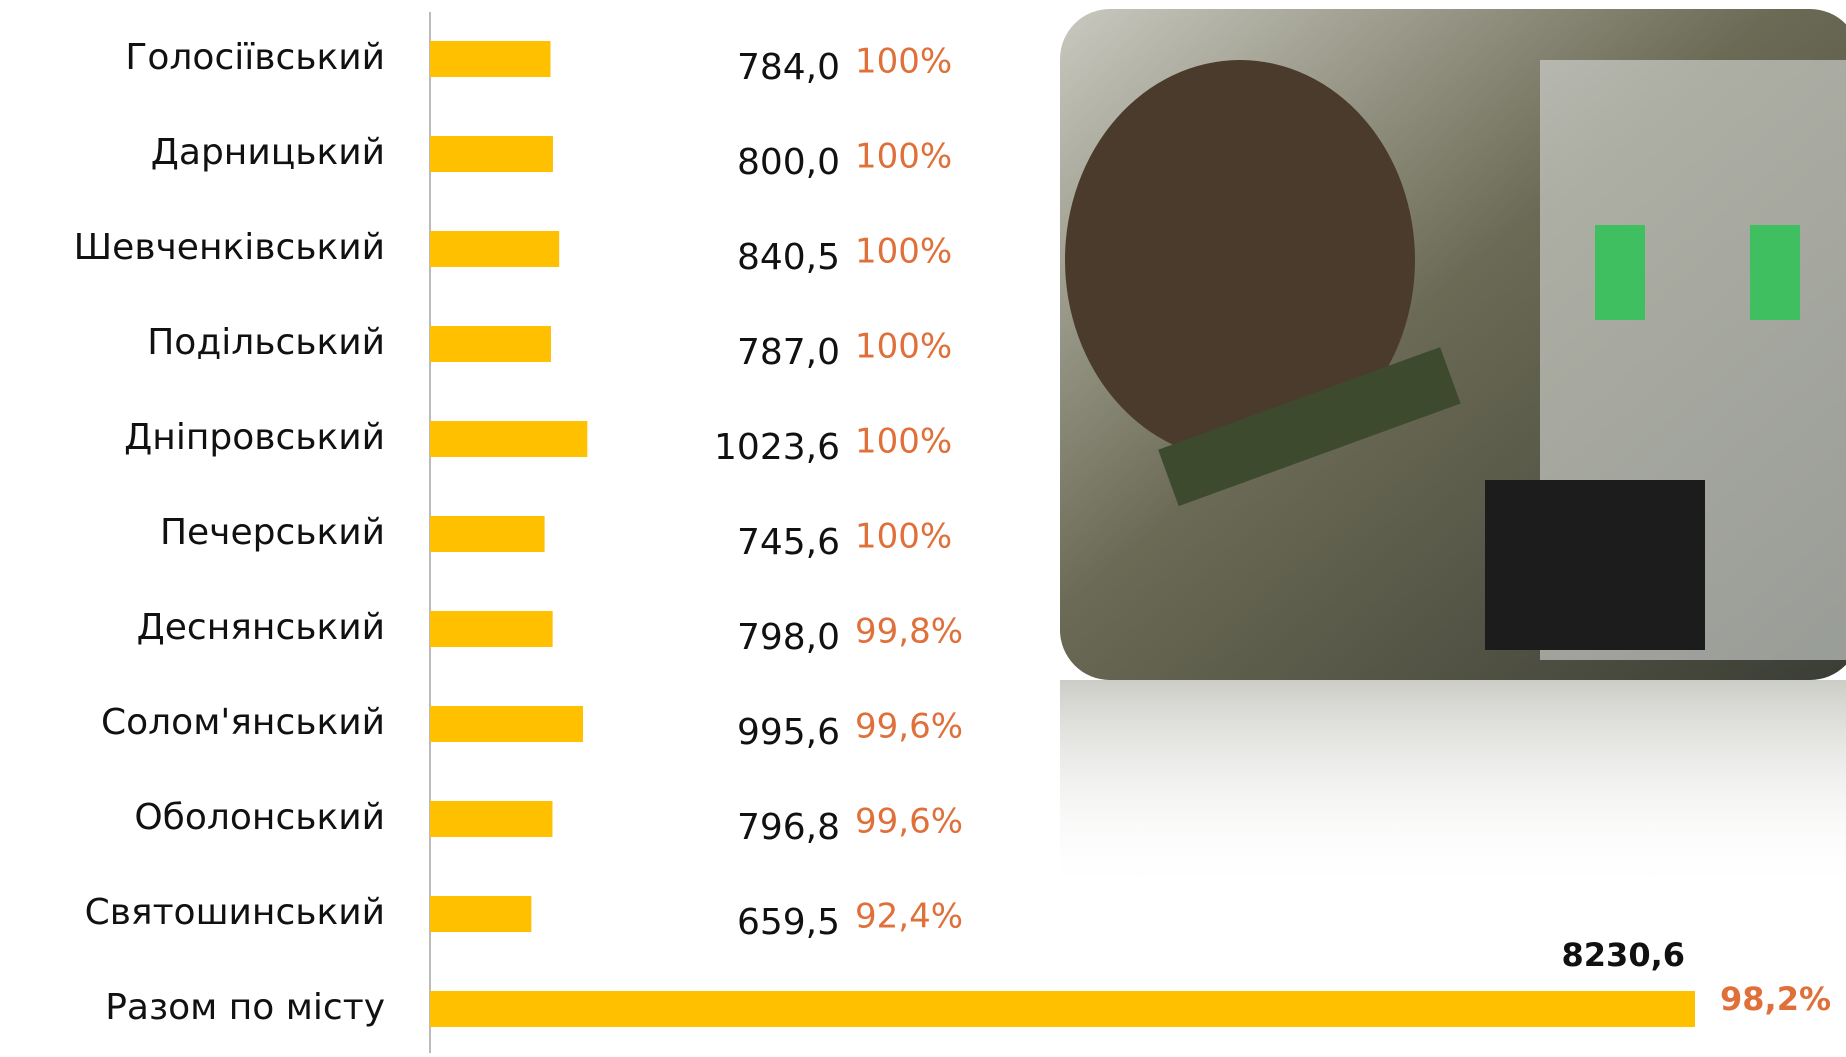 This screenshot has width=1846, height=1057. What do you see at coordinates (909, 632) in the screenshot?
I see `share-label: 99,8%` at bounding box center [909, 632].